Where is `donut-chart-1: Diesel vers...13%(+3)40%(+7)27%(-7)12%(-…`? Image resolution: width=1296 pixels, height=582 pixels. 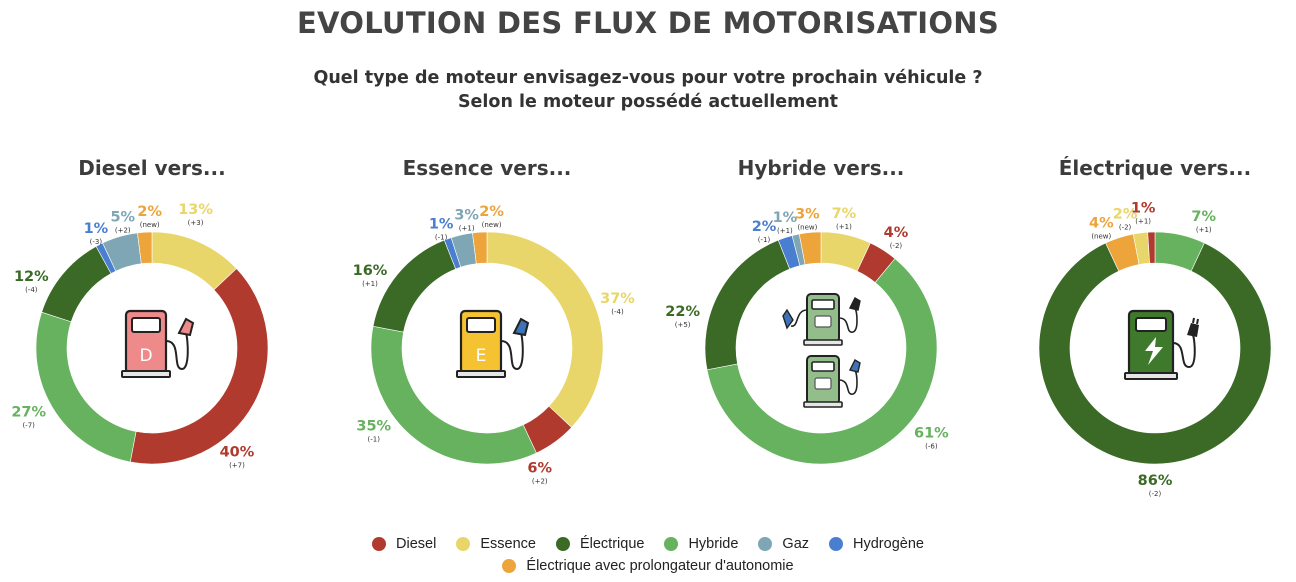 donut-chart-1: Diesel vers...13%(+3)40%(+7)27%(-7)12%(-… is located at coordinates (140, 313).